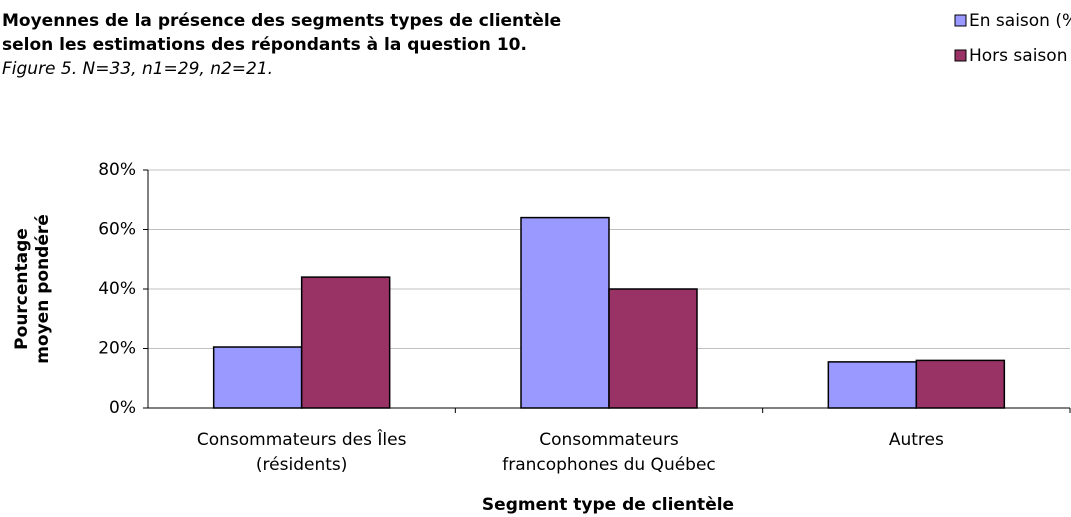  I want to click on y-tick-label: 20%, so click(117, 349).